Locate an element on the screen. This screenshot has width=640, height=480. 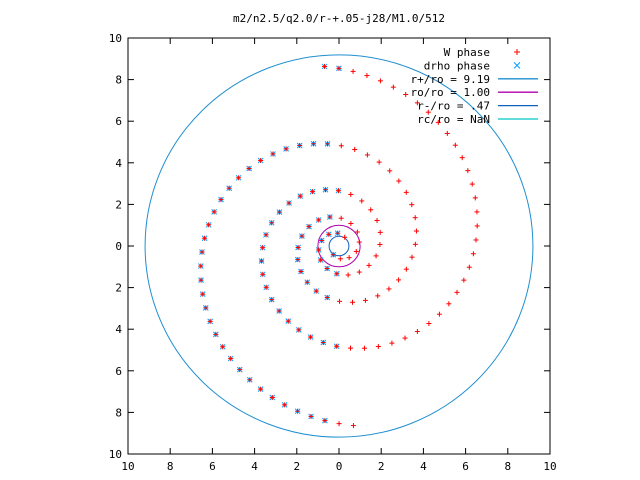
circle-ro is located at coordinates (339, 246).